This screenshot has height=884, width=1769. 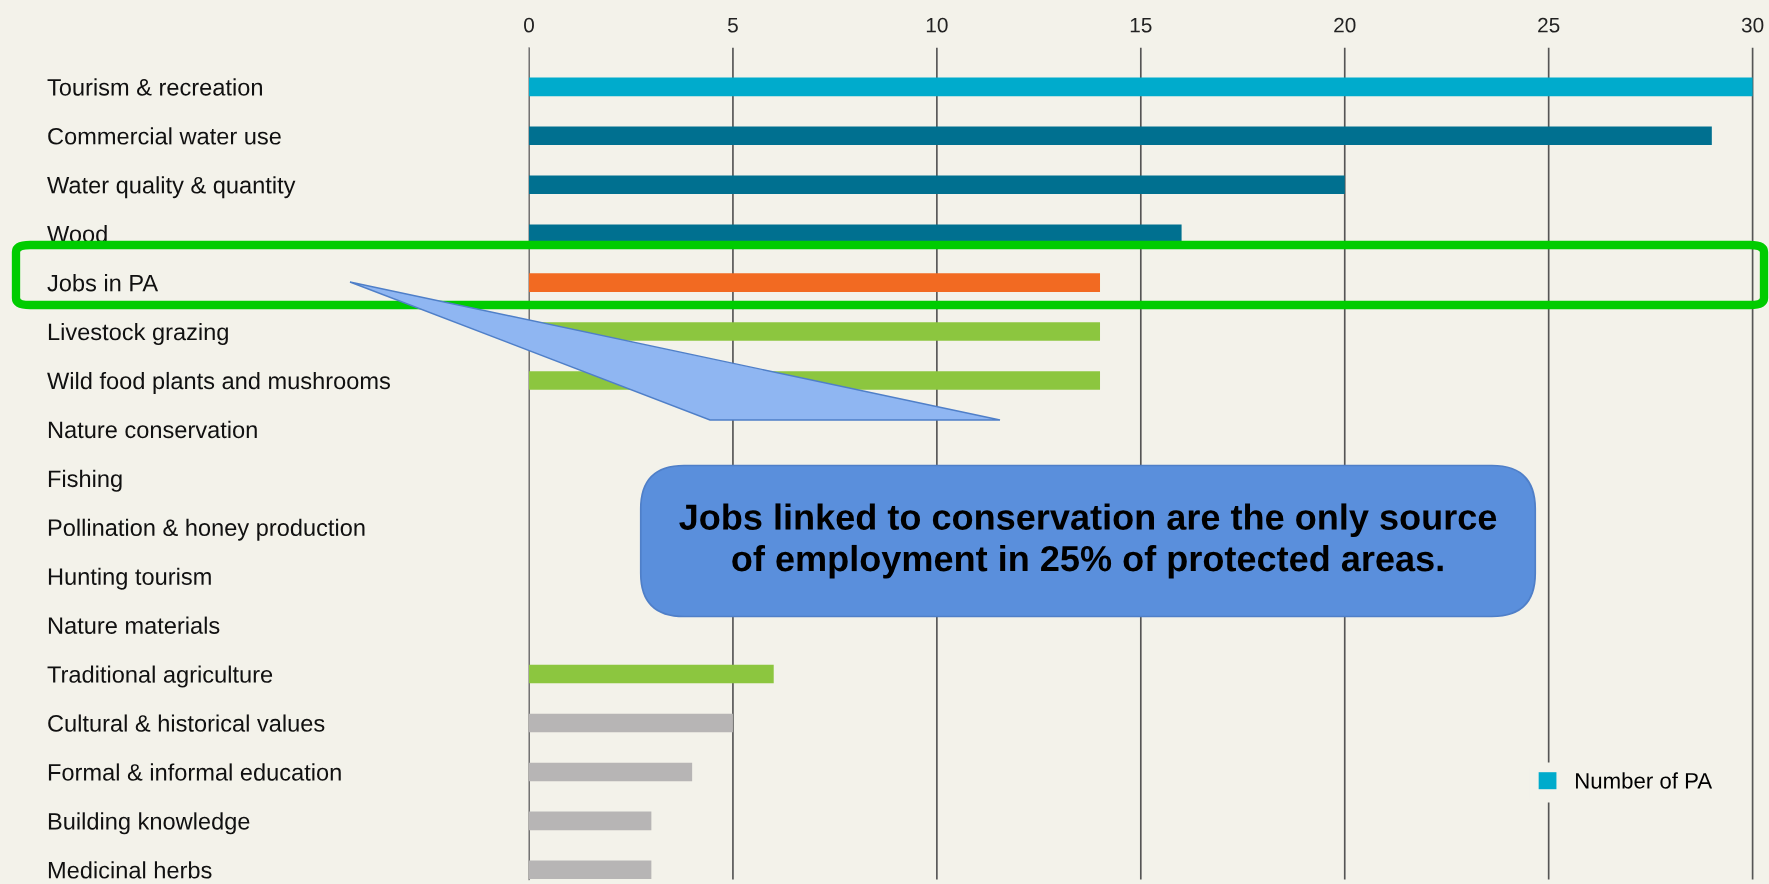 I want to click on x-tick-label: 15, so click(x=1141, y=25).